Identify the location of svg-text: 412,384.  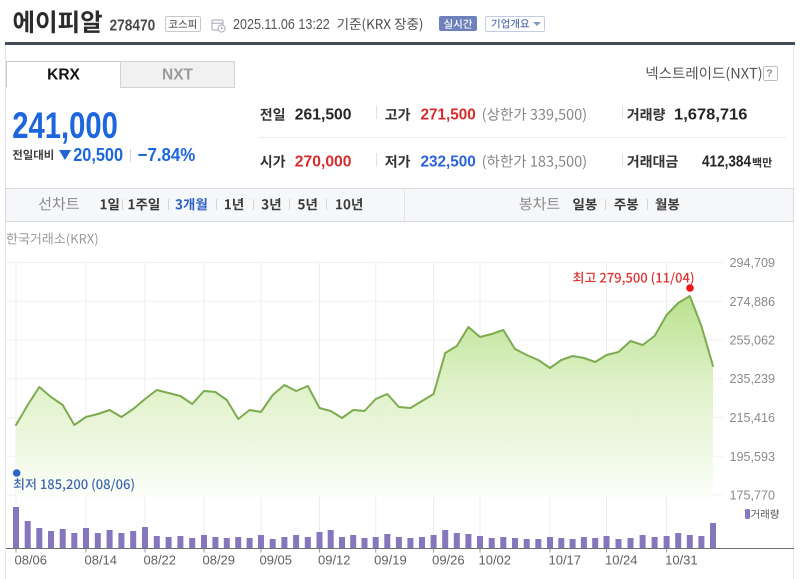
(726, 162).